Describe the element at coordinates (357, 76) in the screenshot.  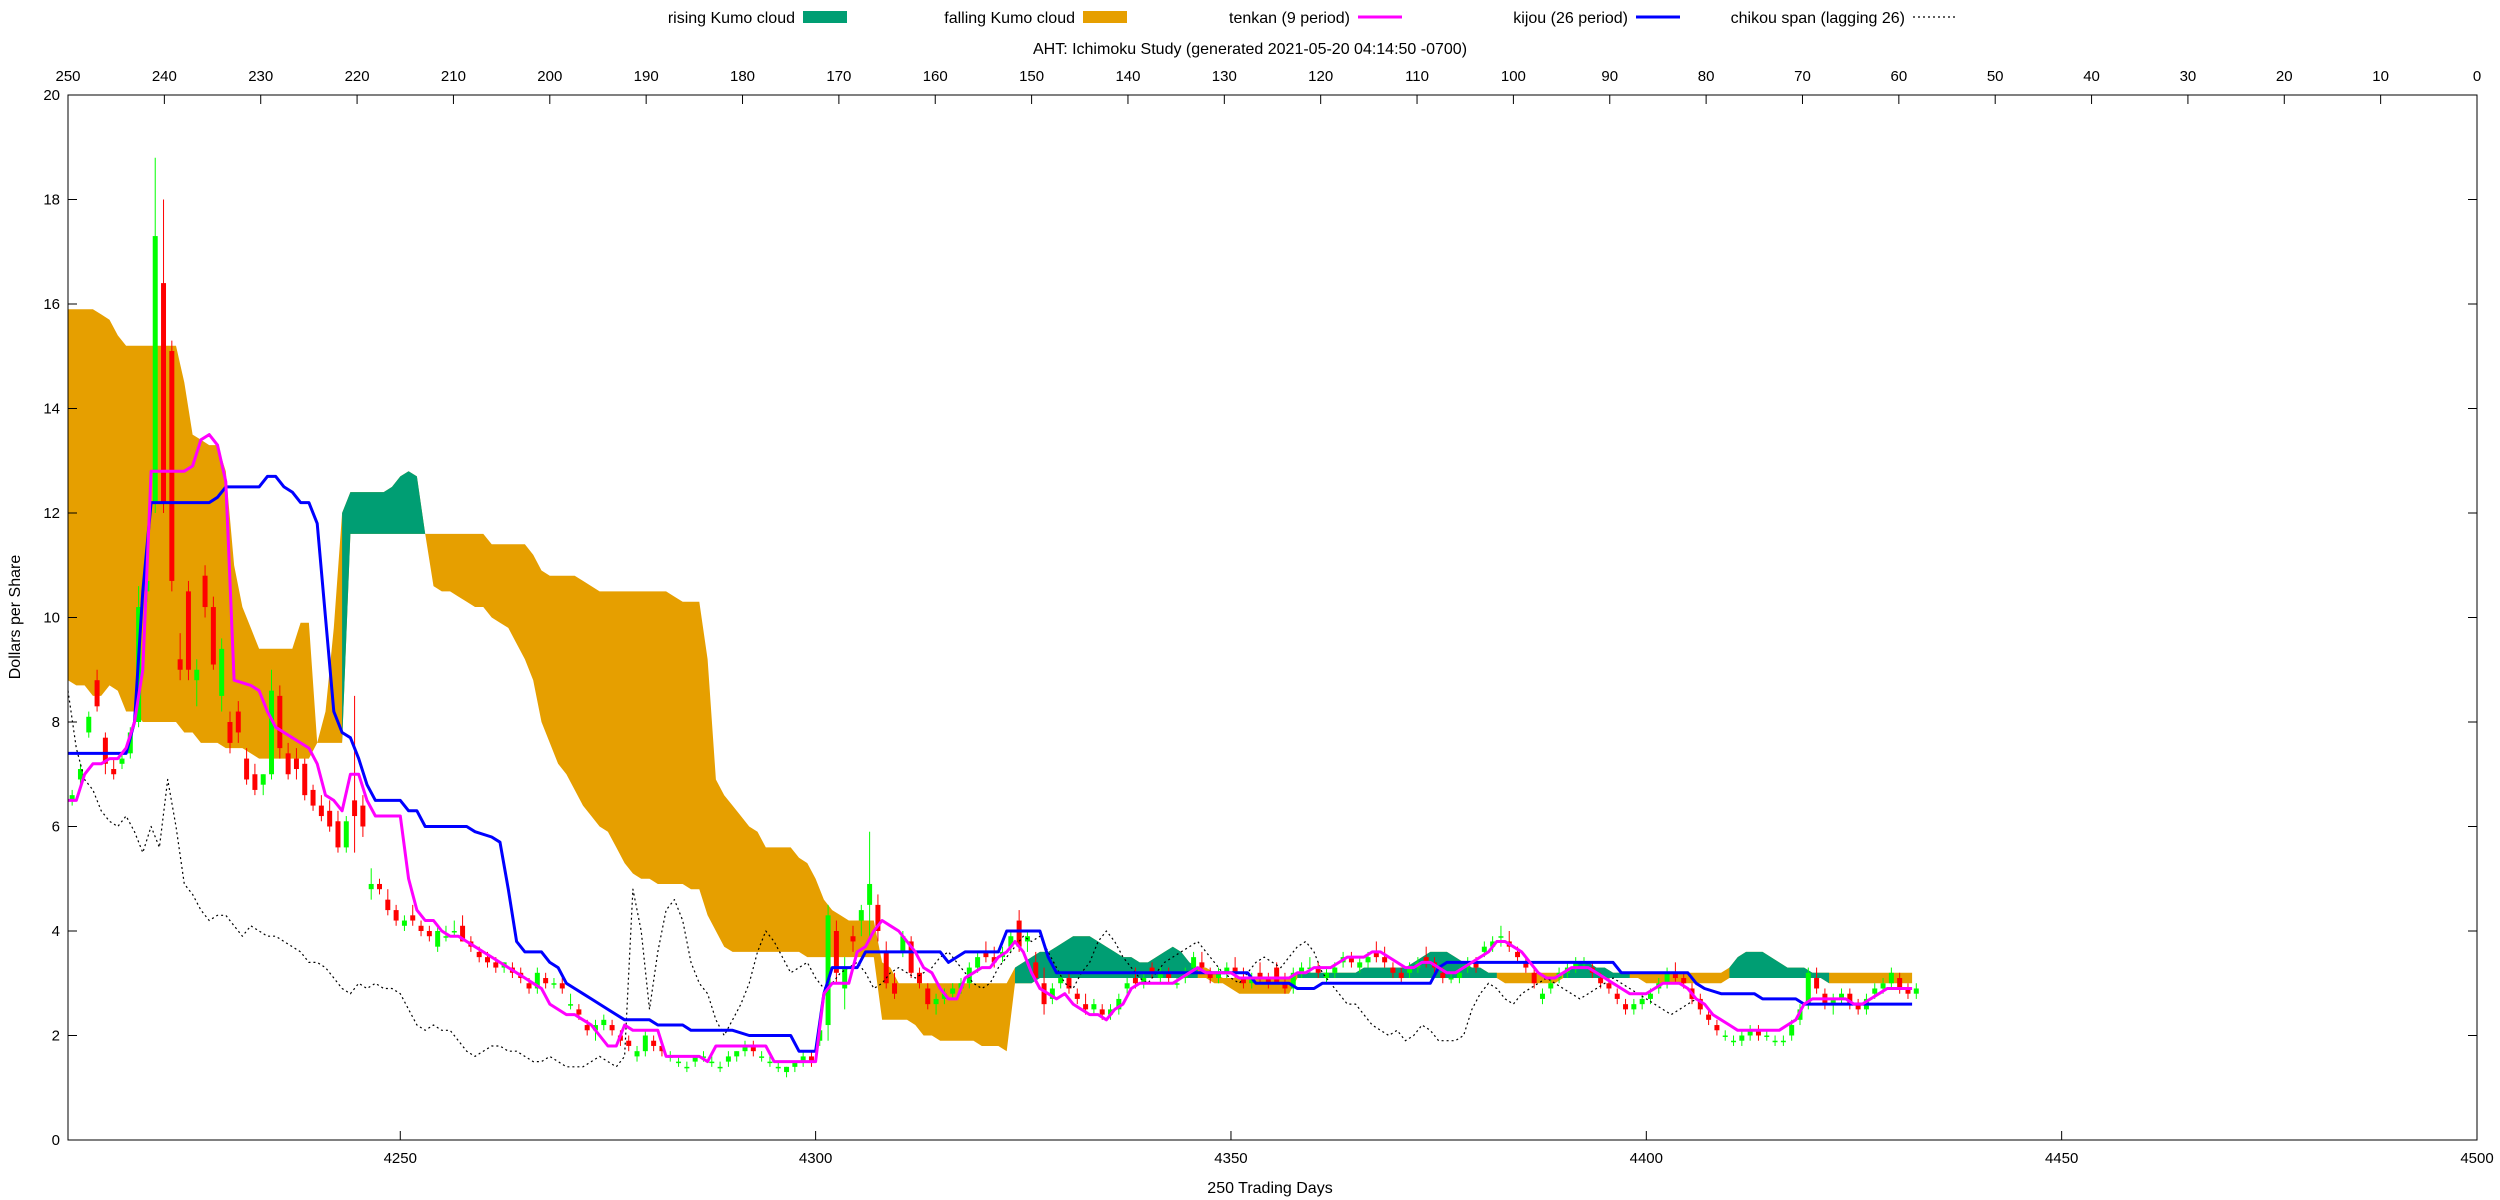
I see `x2-tick-label: 220` at that location.